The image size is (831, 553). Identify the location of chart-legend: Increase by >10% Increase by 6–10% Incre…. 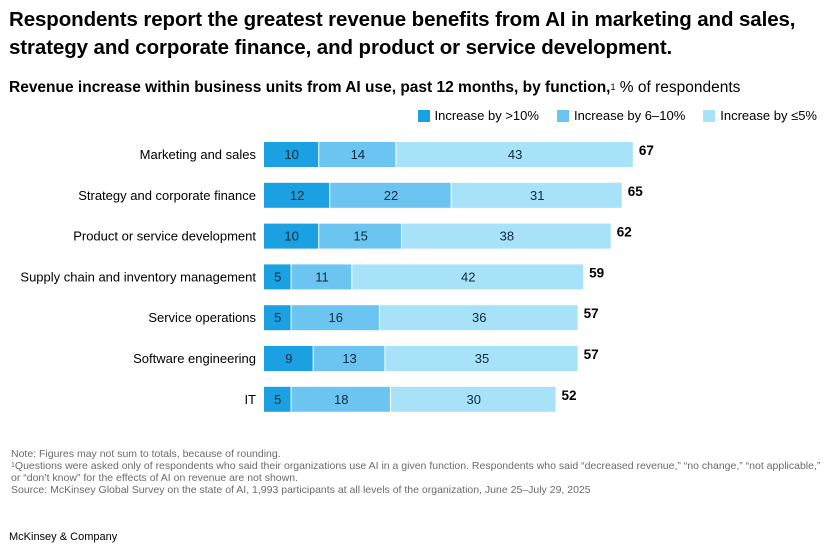
(608, 116).